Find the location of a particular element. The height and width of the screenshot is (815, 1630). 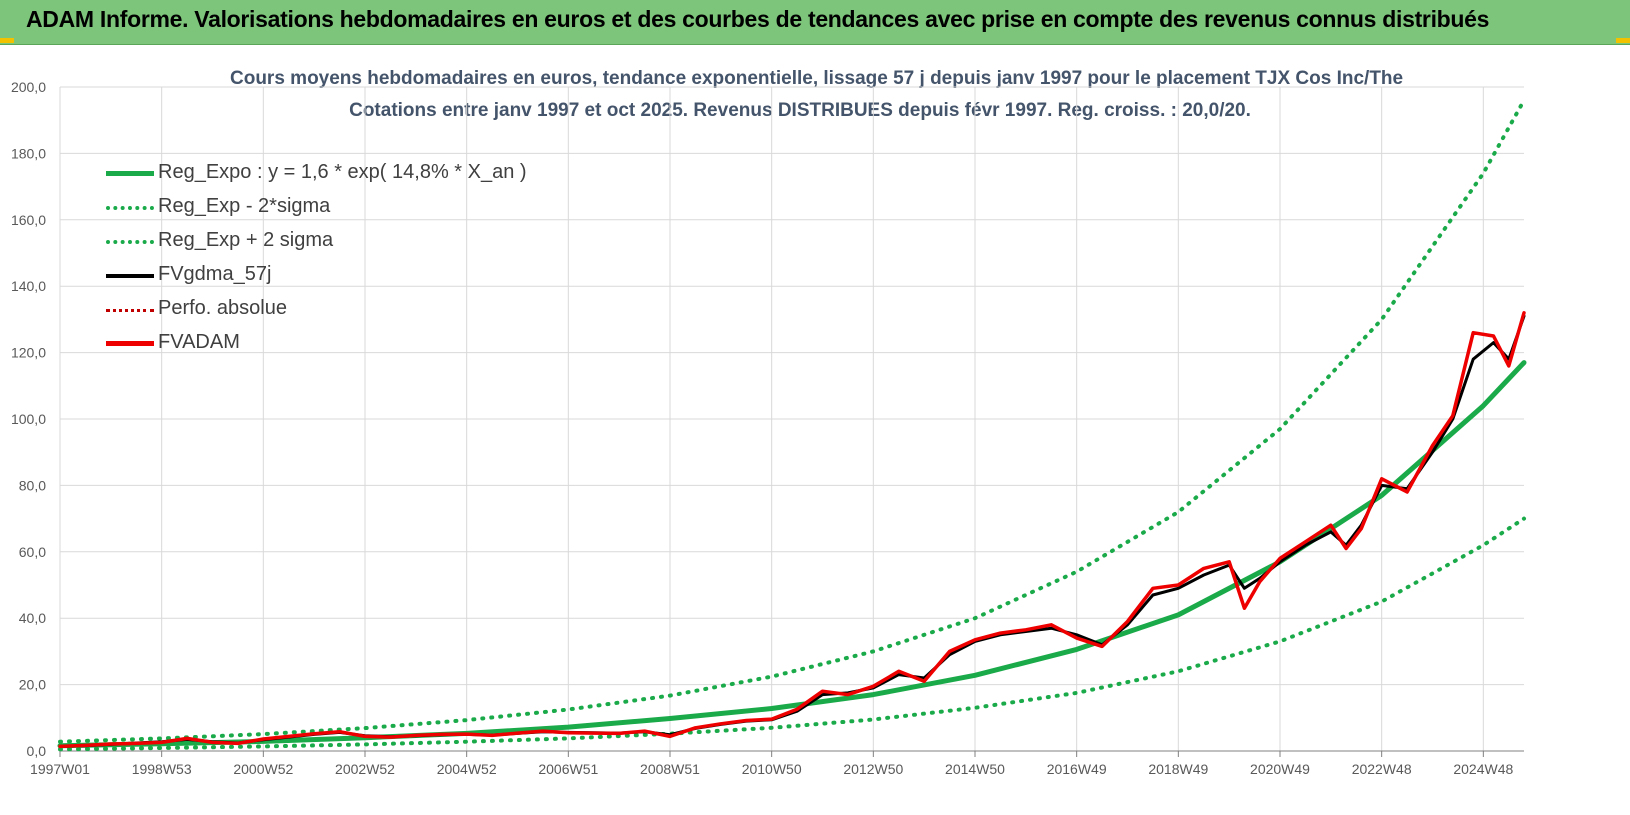

legend-swatch-fvadam is located at coordinates (130, 343).